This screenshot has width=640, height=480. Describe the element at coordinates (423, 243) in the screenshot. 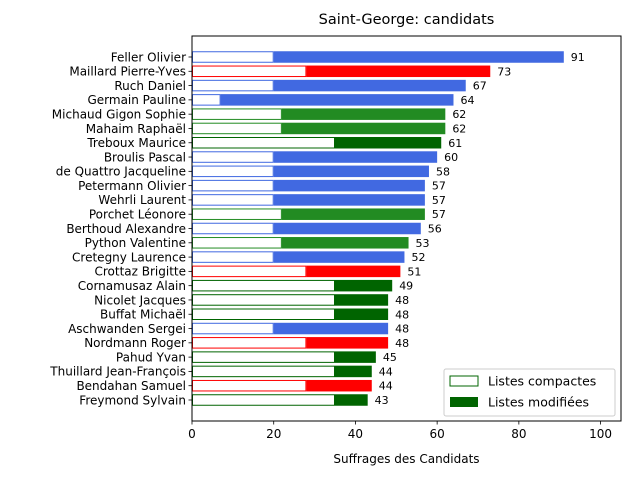

I see `data-label: 53` at that location.